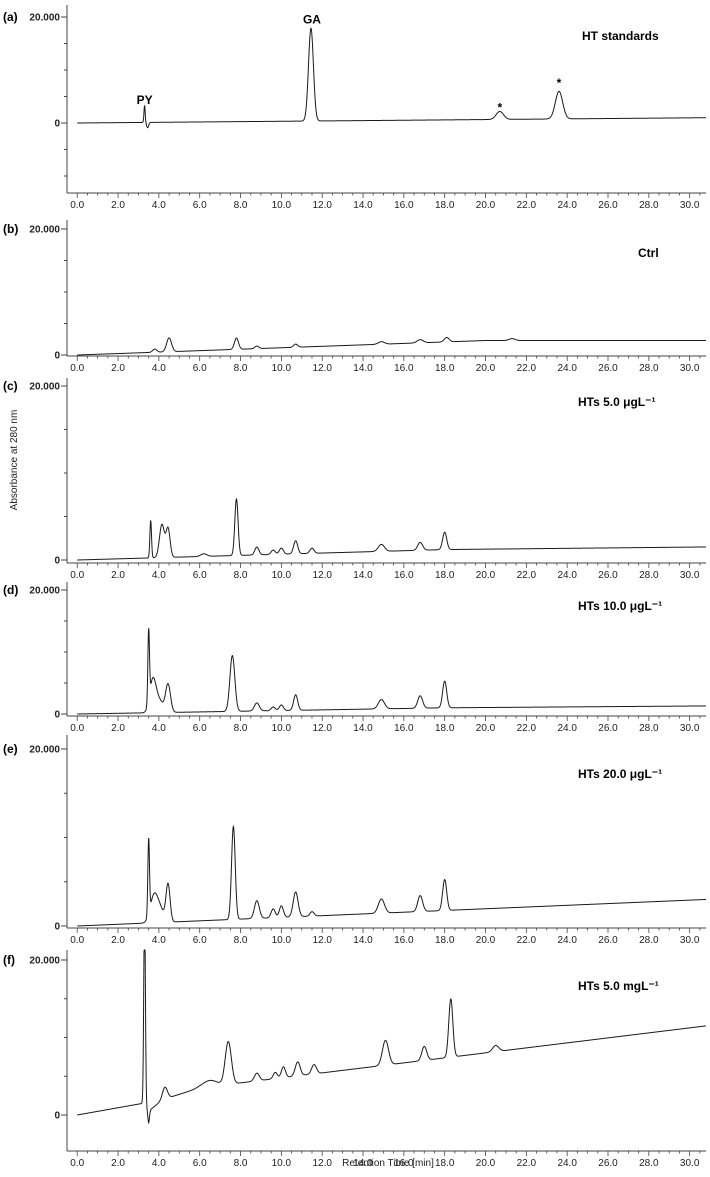  Describe the element at coordinates (616, 402) in the screenshot. I see `panel-title: HTs 5.0 μgL⁻¹` at that location.